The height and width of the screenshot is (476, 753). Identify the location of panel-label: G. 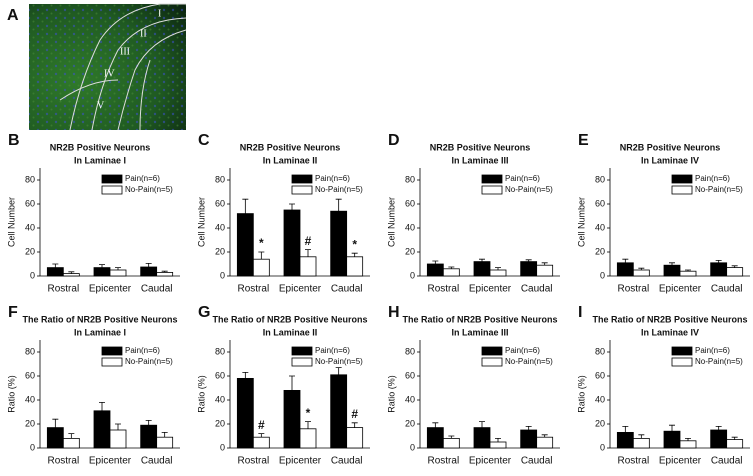
(204, 312).